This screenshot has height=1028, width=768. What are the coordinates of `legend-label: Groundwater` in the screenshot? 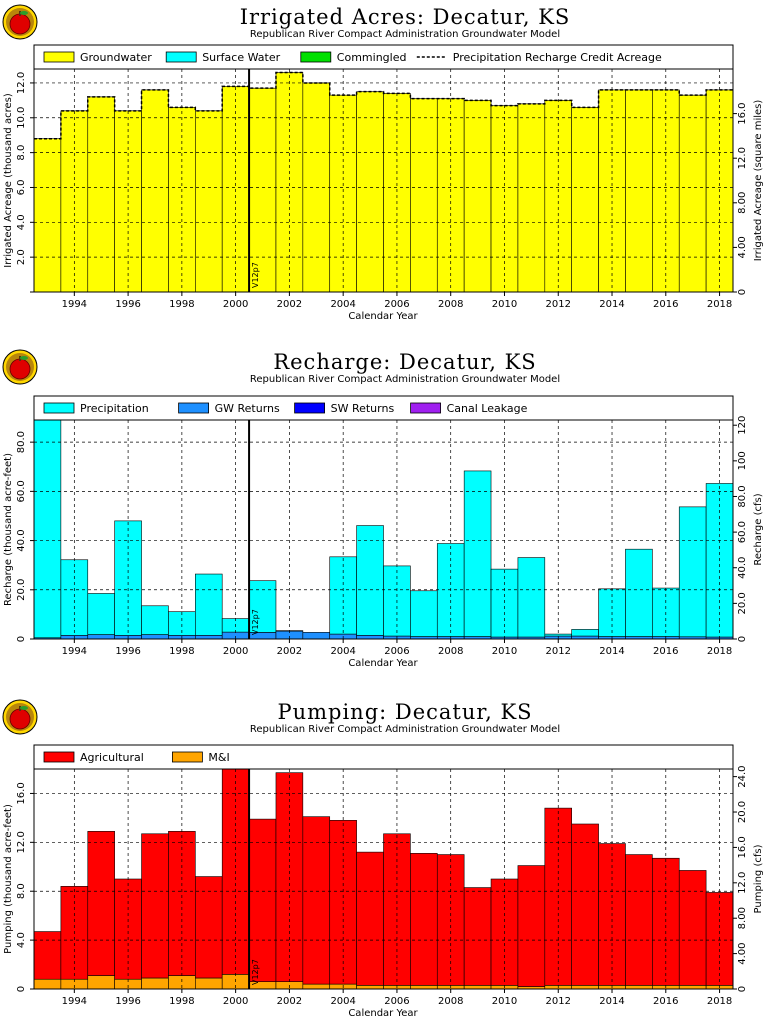 It's located at (116, 57).